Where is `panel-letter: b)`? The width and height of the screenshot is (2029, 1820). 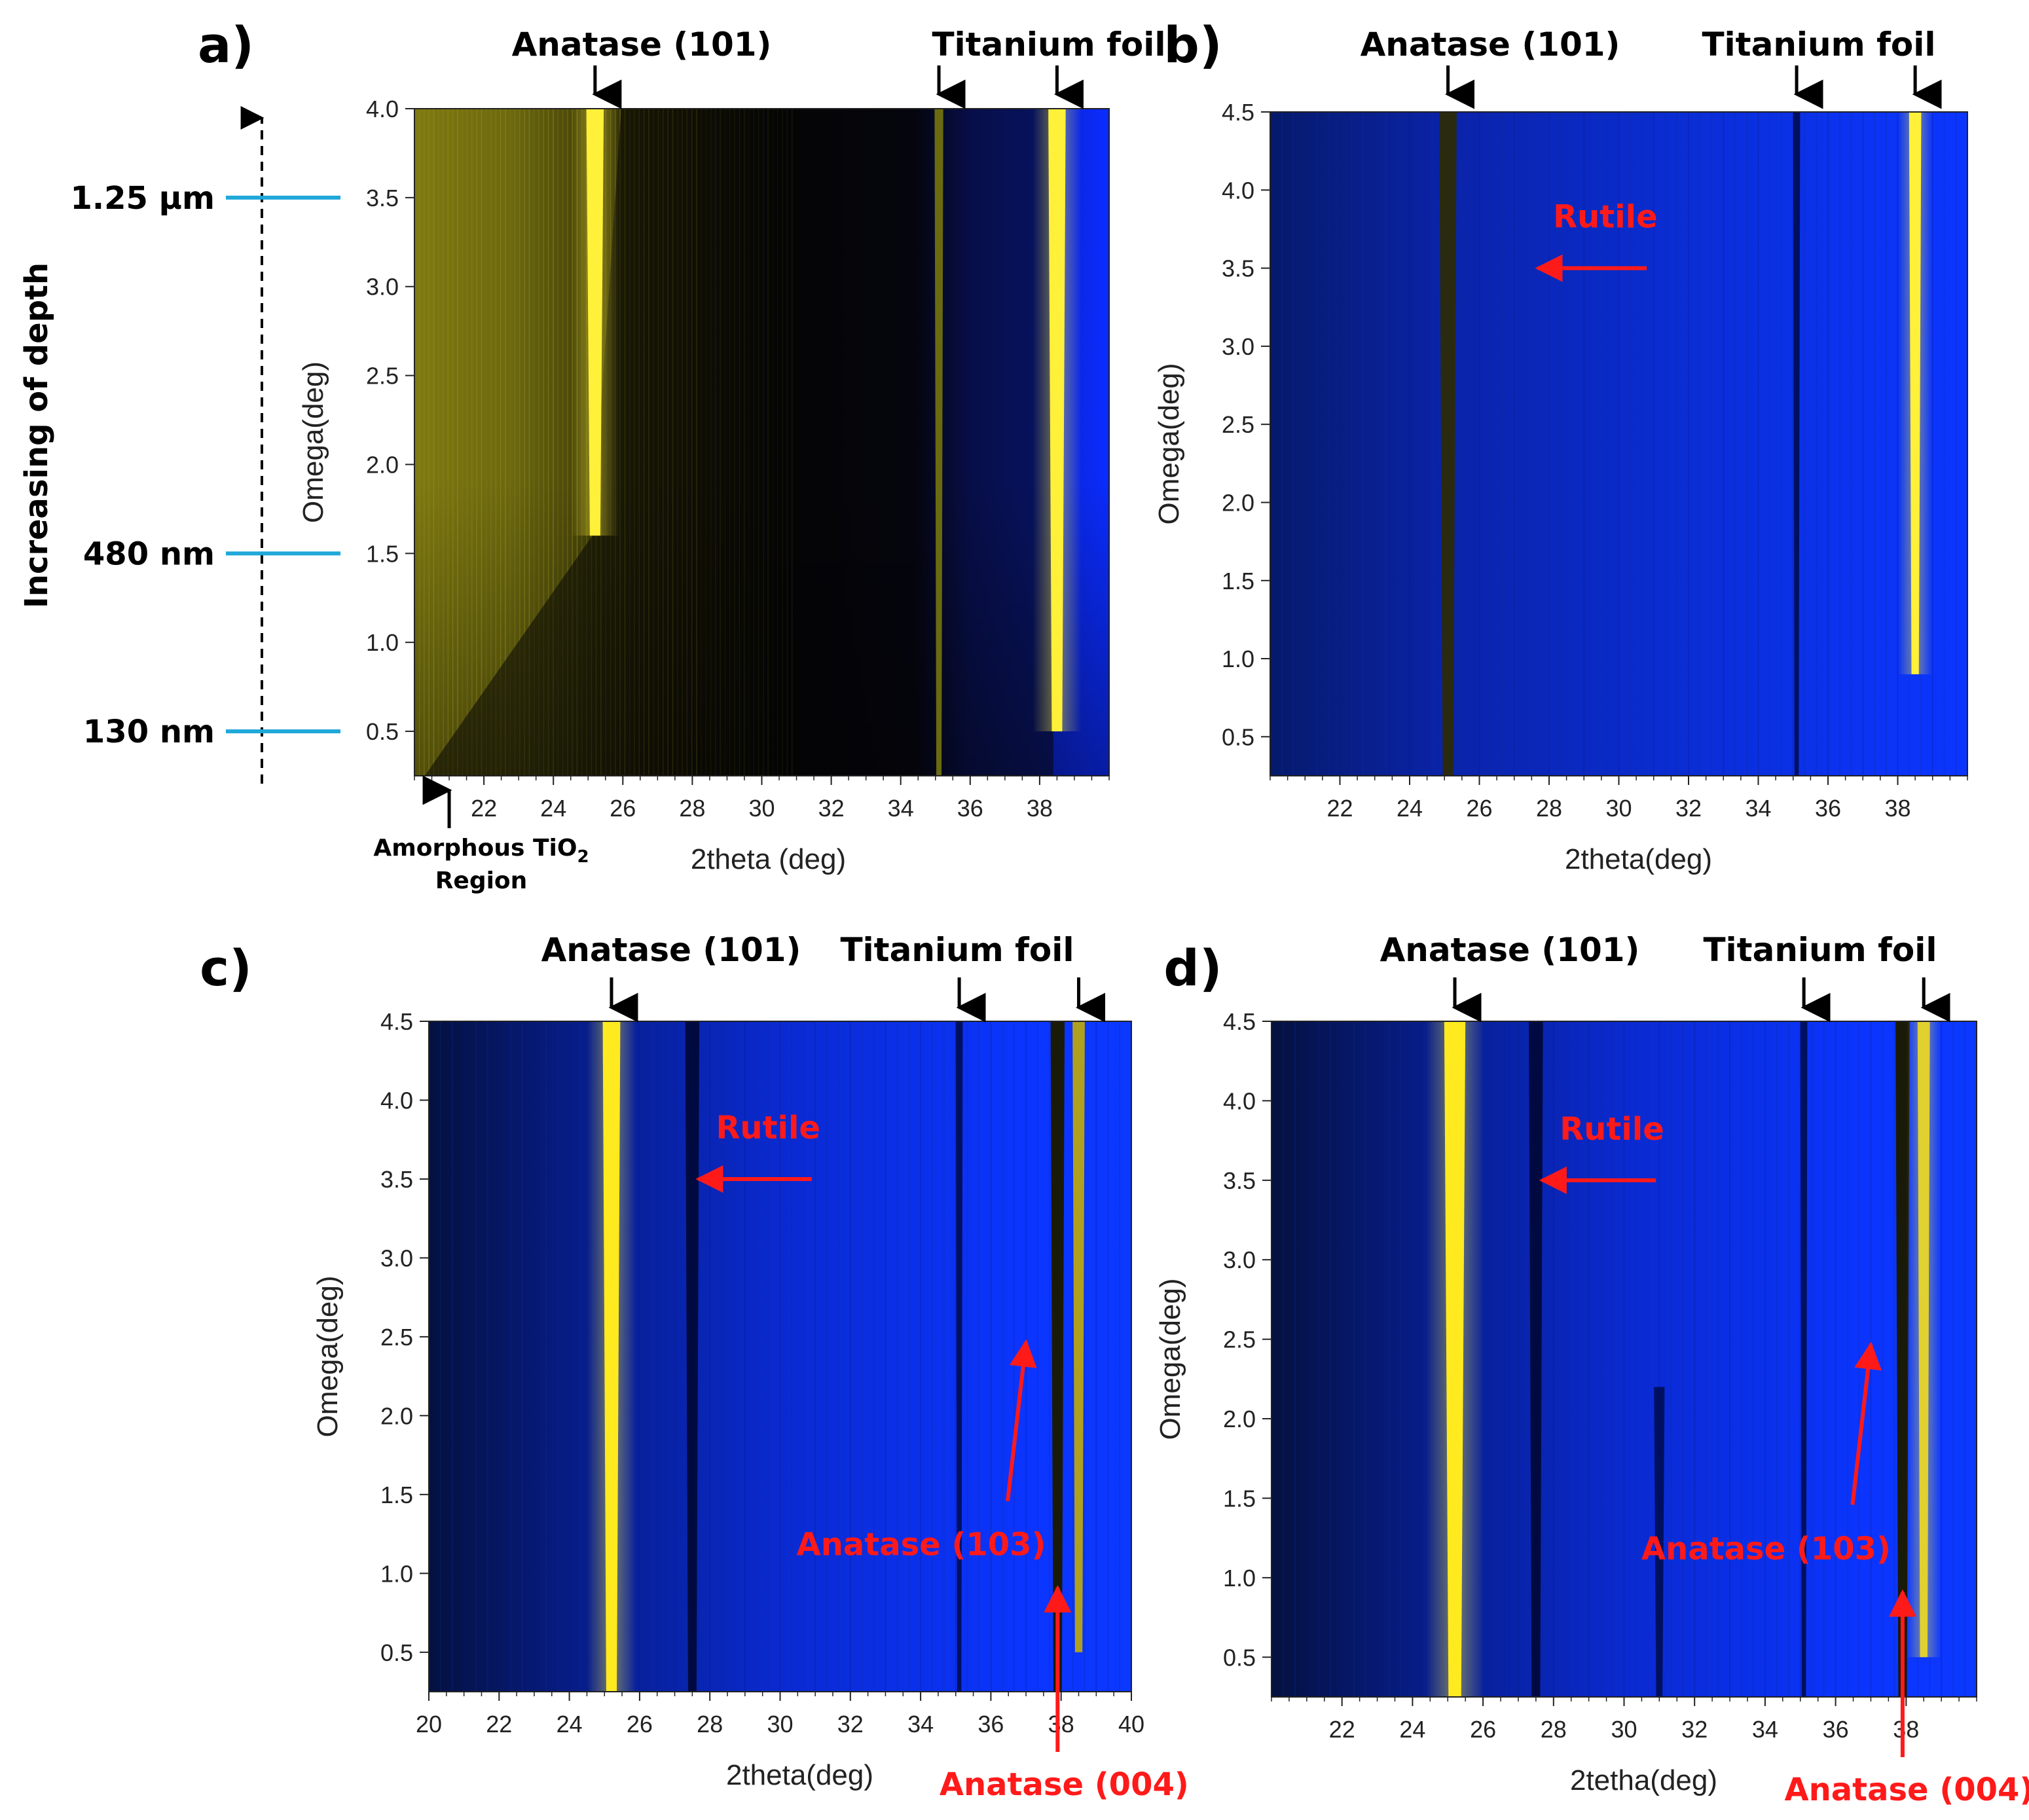
panel-letter: b) is located at coordinates (1192, 45).